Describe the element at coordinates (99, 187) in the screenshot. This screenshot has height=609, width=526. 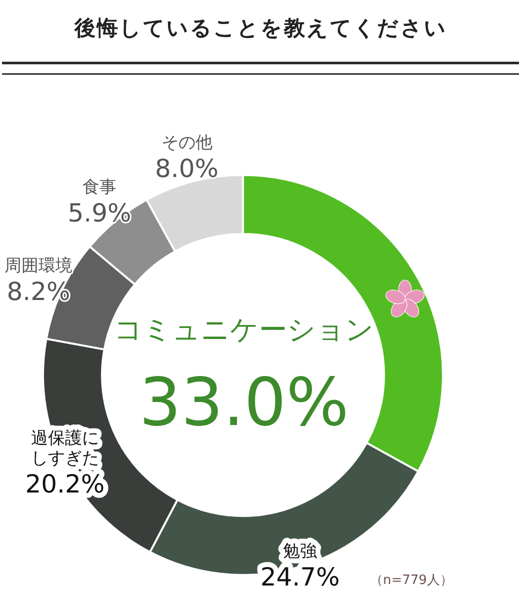
I see `slice-label: 食事` at that location.